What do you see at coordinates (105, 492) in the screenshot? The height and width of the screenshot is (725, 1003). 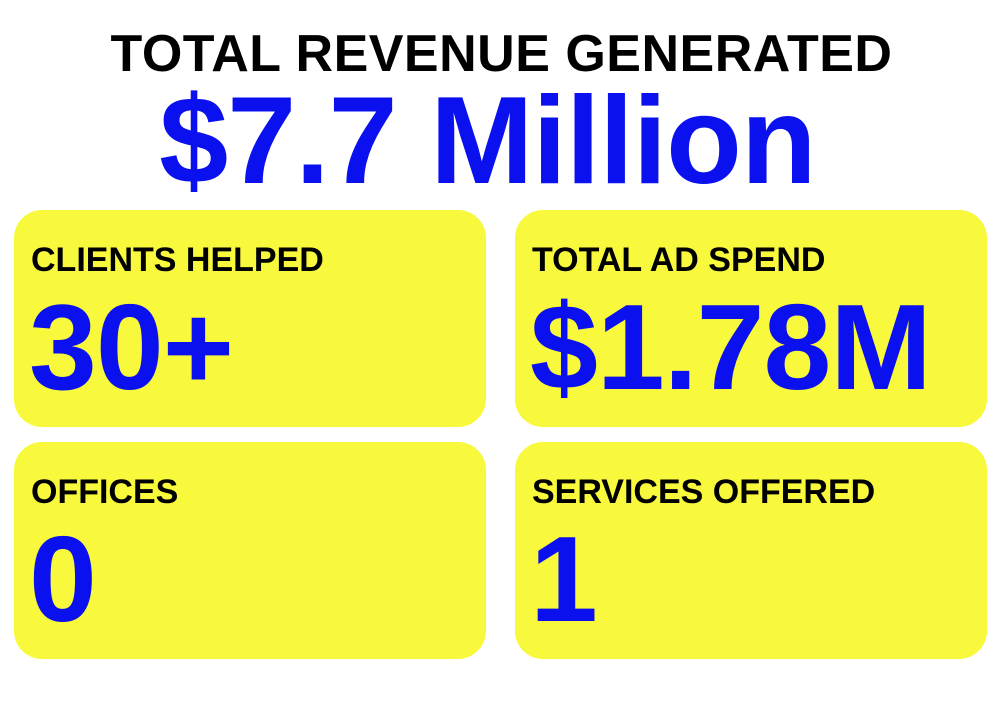 I see `stat-label: OFFICES` at bounding box center [105, 492].